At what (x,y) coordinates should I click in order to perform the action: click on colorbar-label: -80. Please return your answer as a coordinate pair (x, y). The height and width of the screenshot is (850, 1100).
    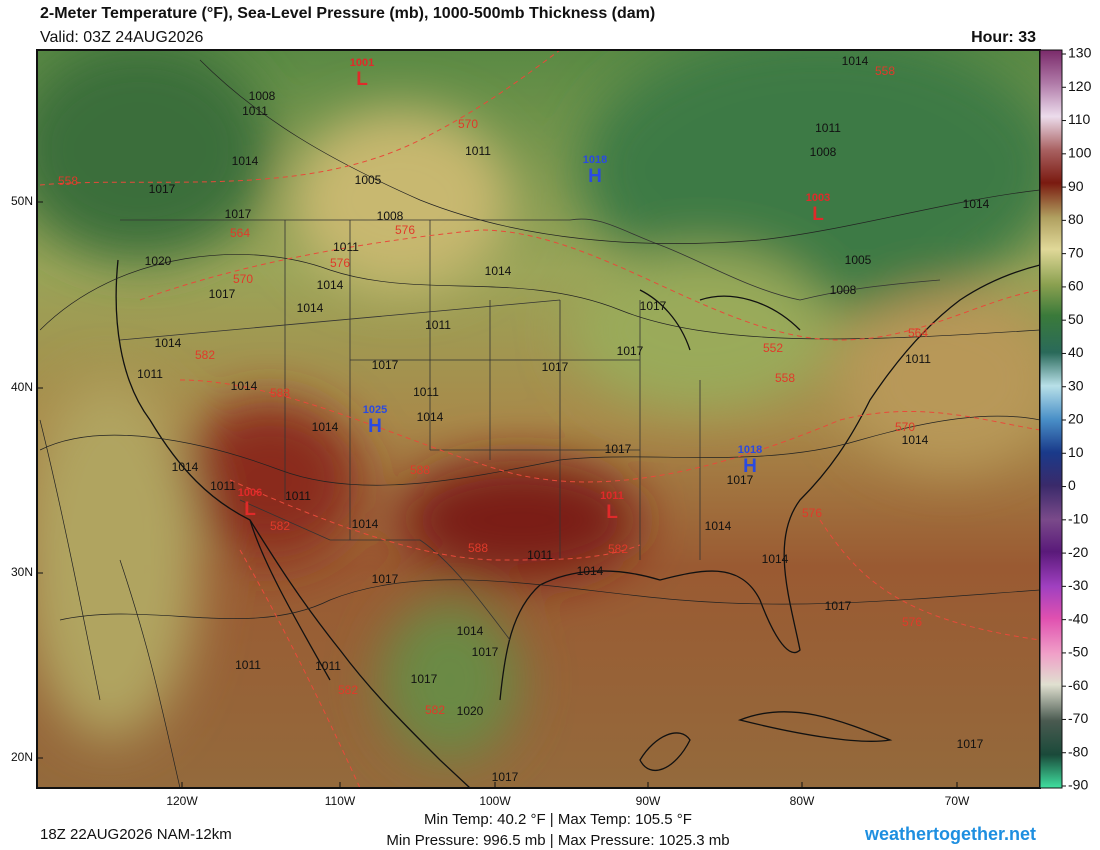
    Looking at the image, I should click on (1078, 751).